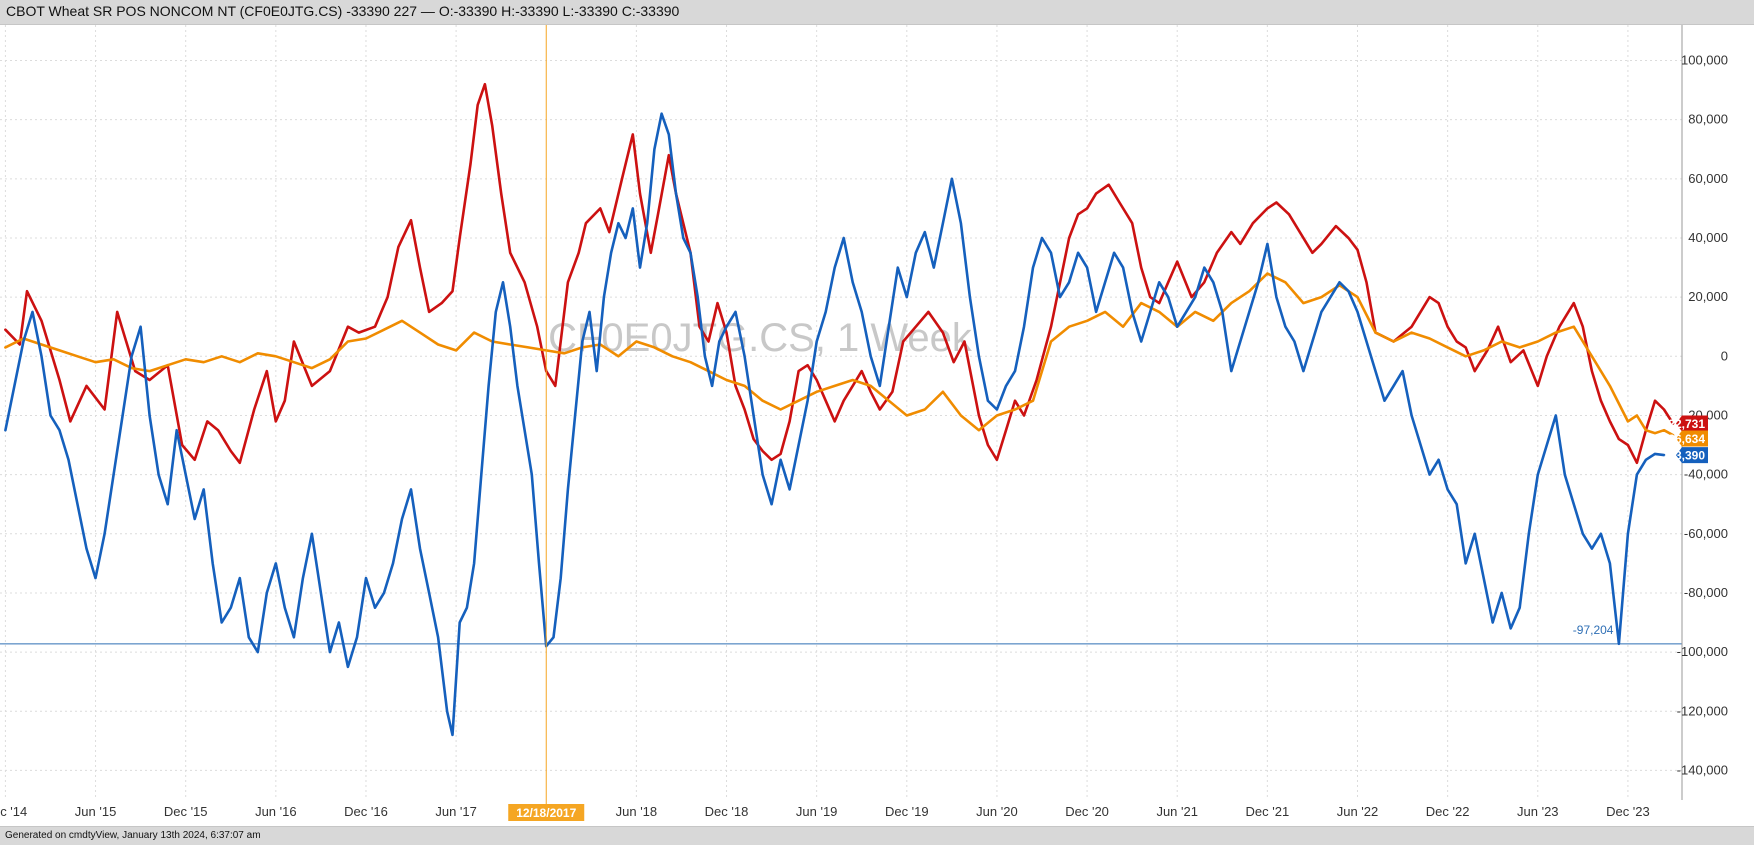  I want to click on x-tick-label: Jun '15, so click(96, 811).